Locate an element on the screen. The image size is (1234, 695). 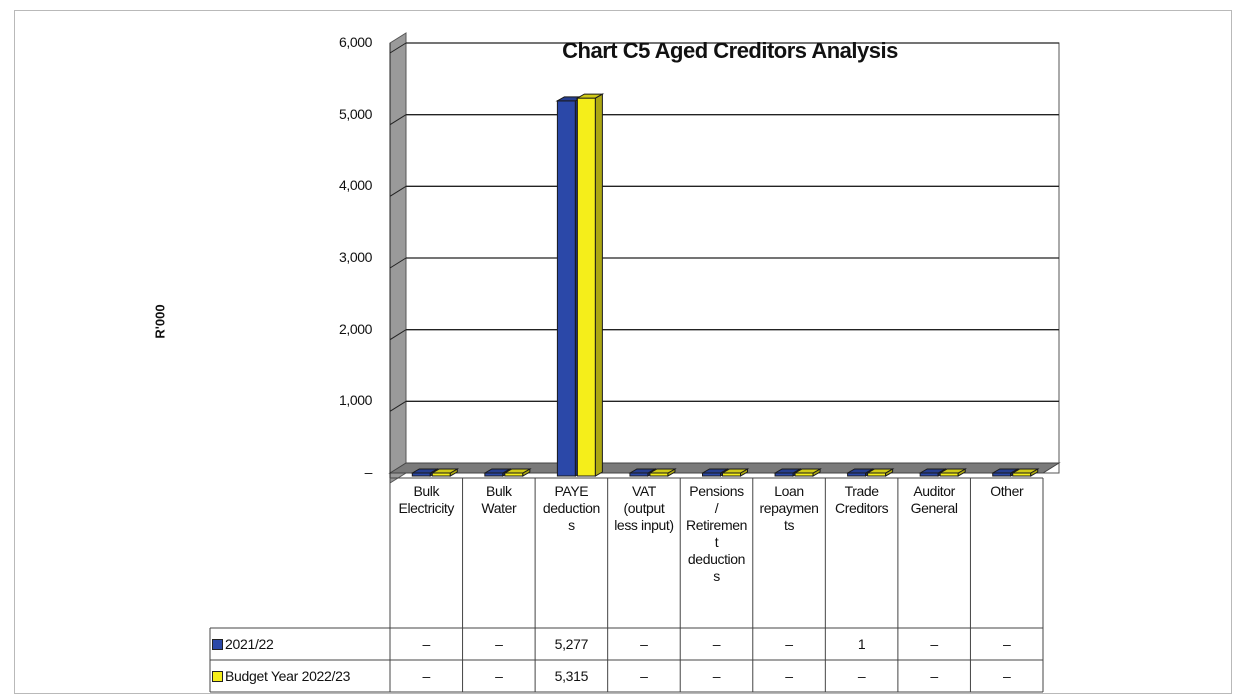
plot-side-wall is located at coordinates (398, 258).